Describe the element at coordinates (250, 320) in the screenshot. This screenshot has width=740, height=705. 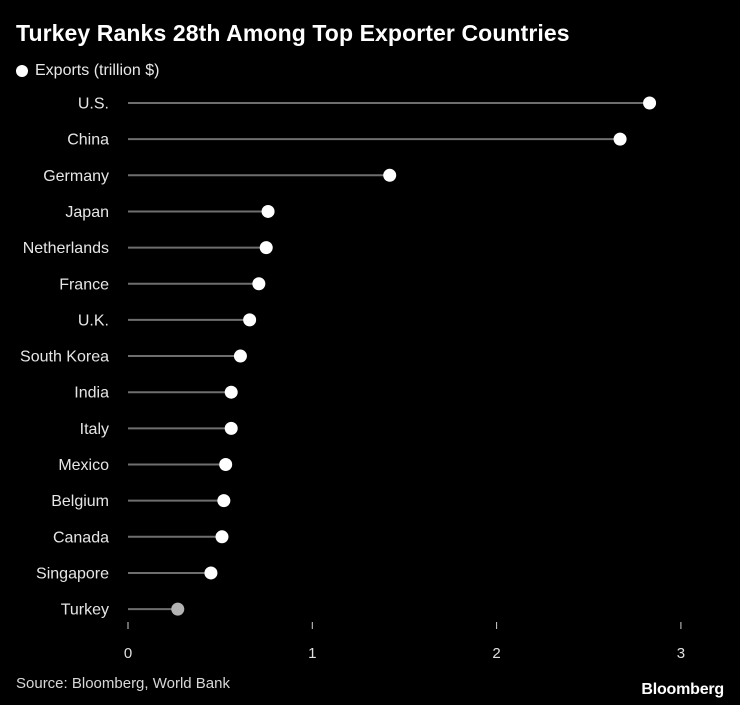
I see `point-u-k-` at that location.